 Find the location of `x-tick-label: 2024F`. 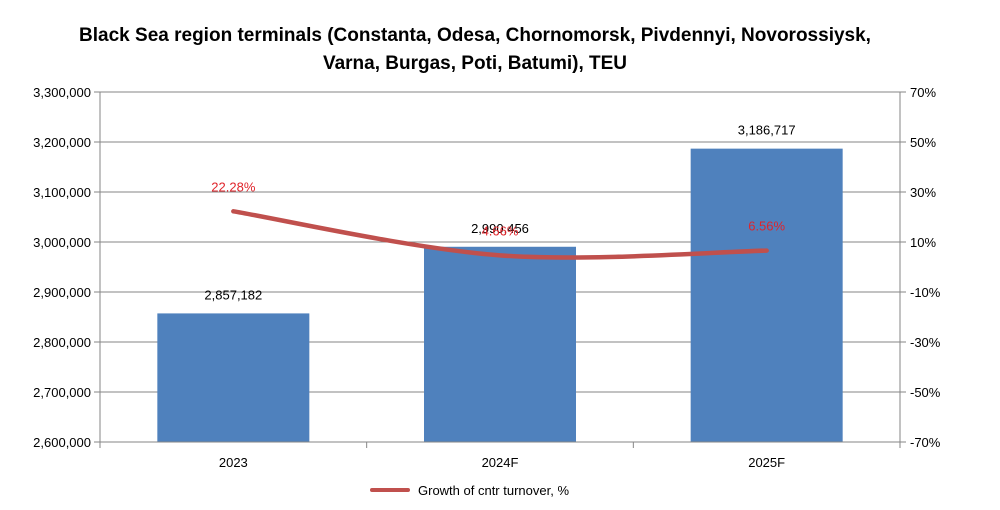

x-tick-label: 2024F is located at coordinates (500, 462).